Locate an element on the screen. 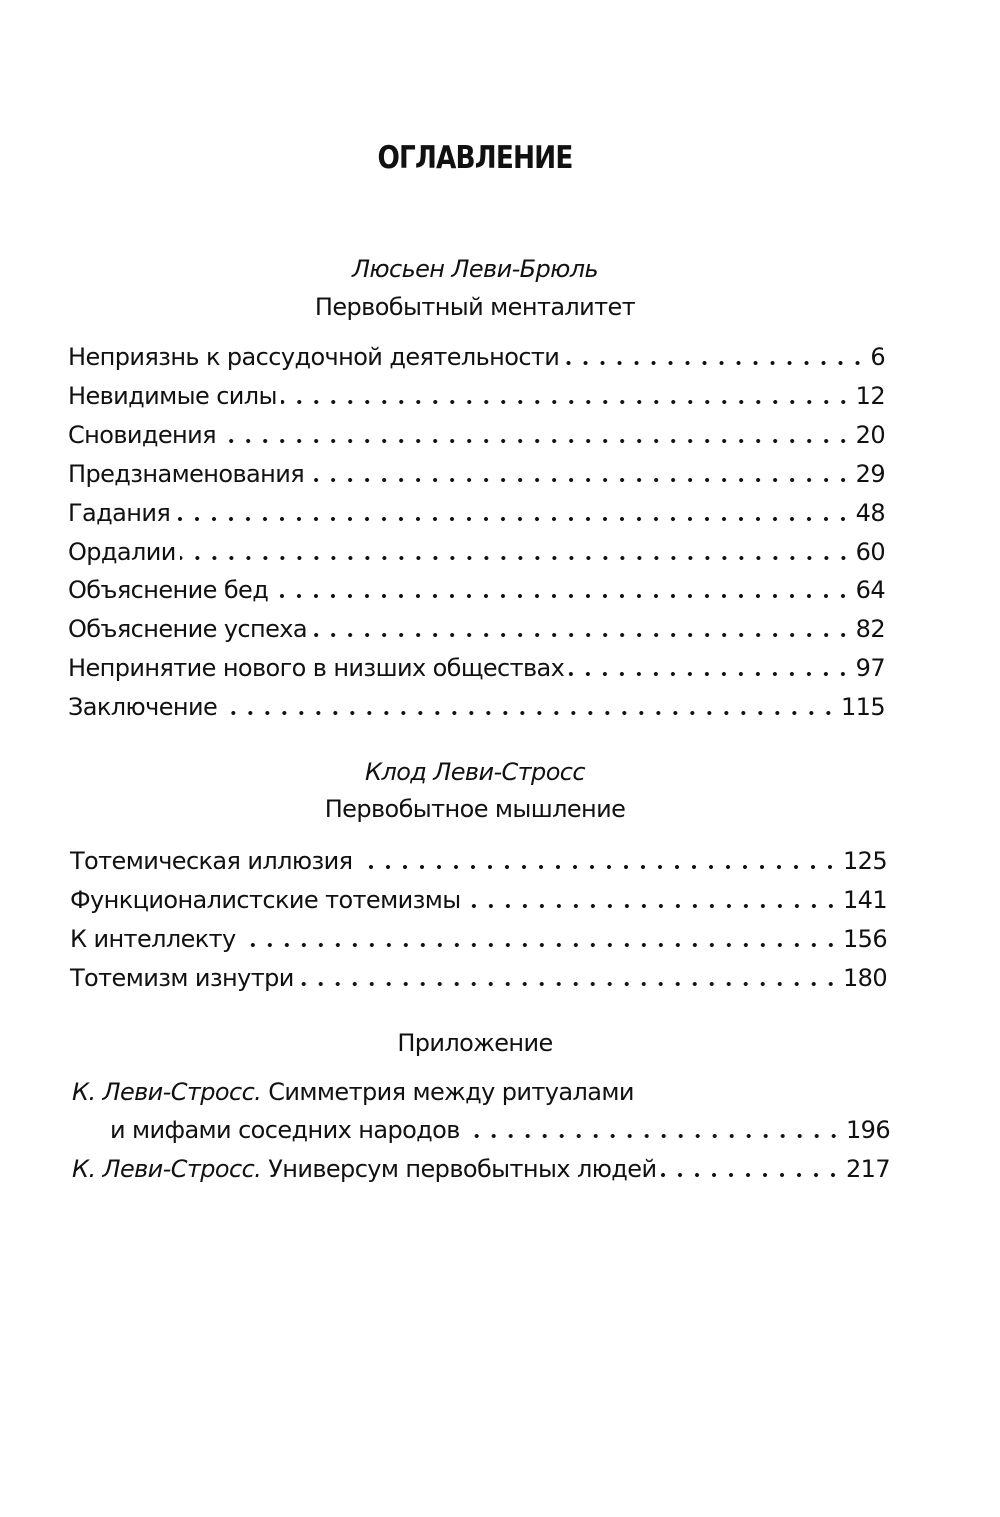 The height and width of the screenshot is (1517, 1000). toc-entry: Функционалистские тотемизмы 141 is located at coordinates (479, 899).